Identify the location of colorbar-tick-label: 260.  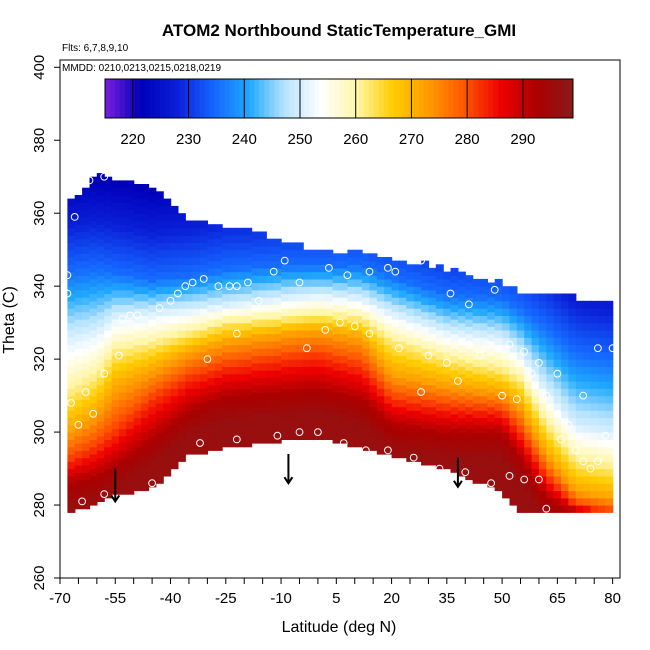
(355, 139).